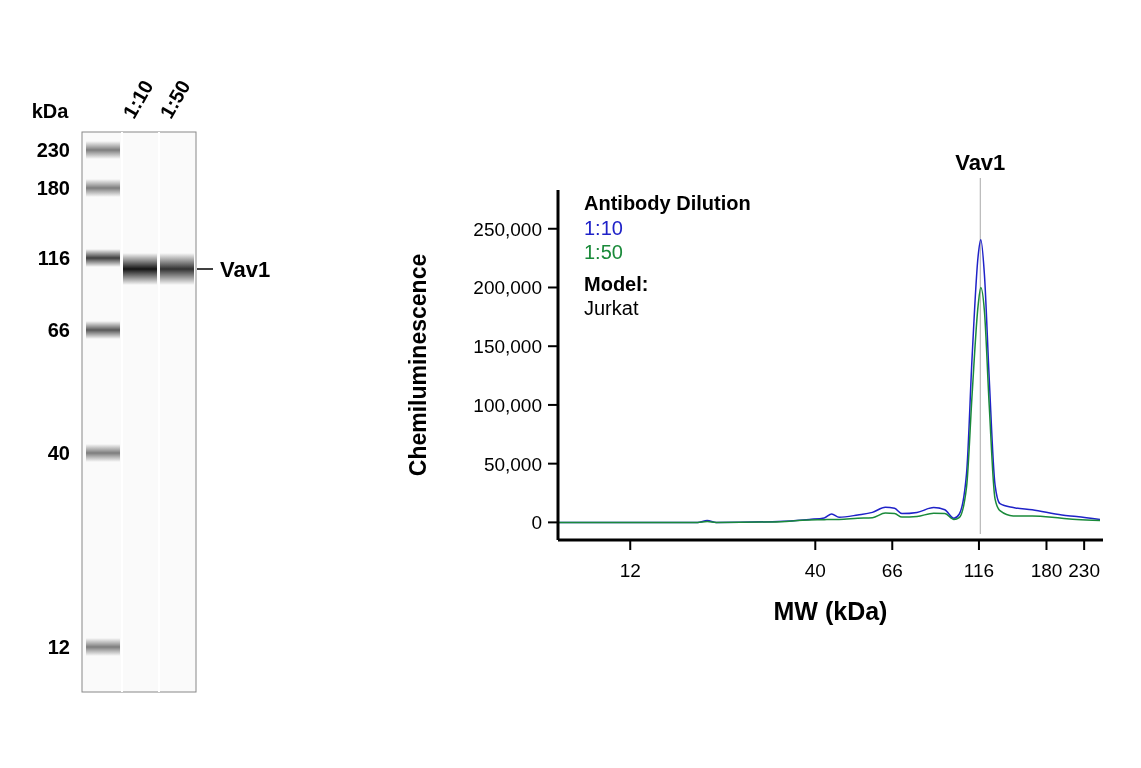 The height and width of the screenshot is (768, 1141). Describe the element at coordinates (418, 365) in the screenshot. I see `y-axis-title: Chemiluminescence` at that location.